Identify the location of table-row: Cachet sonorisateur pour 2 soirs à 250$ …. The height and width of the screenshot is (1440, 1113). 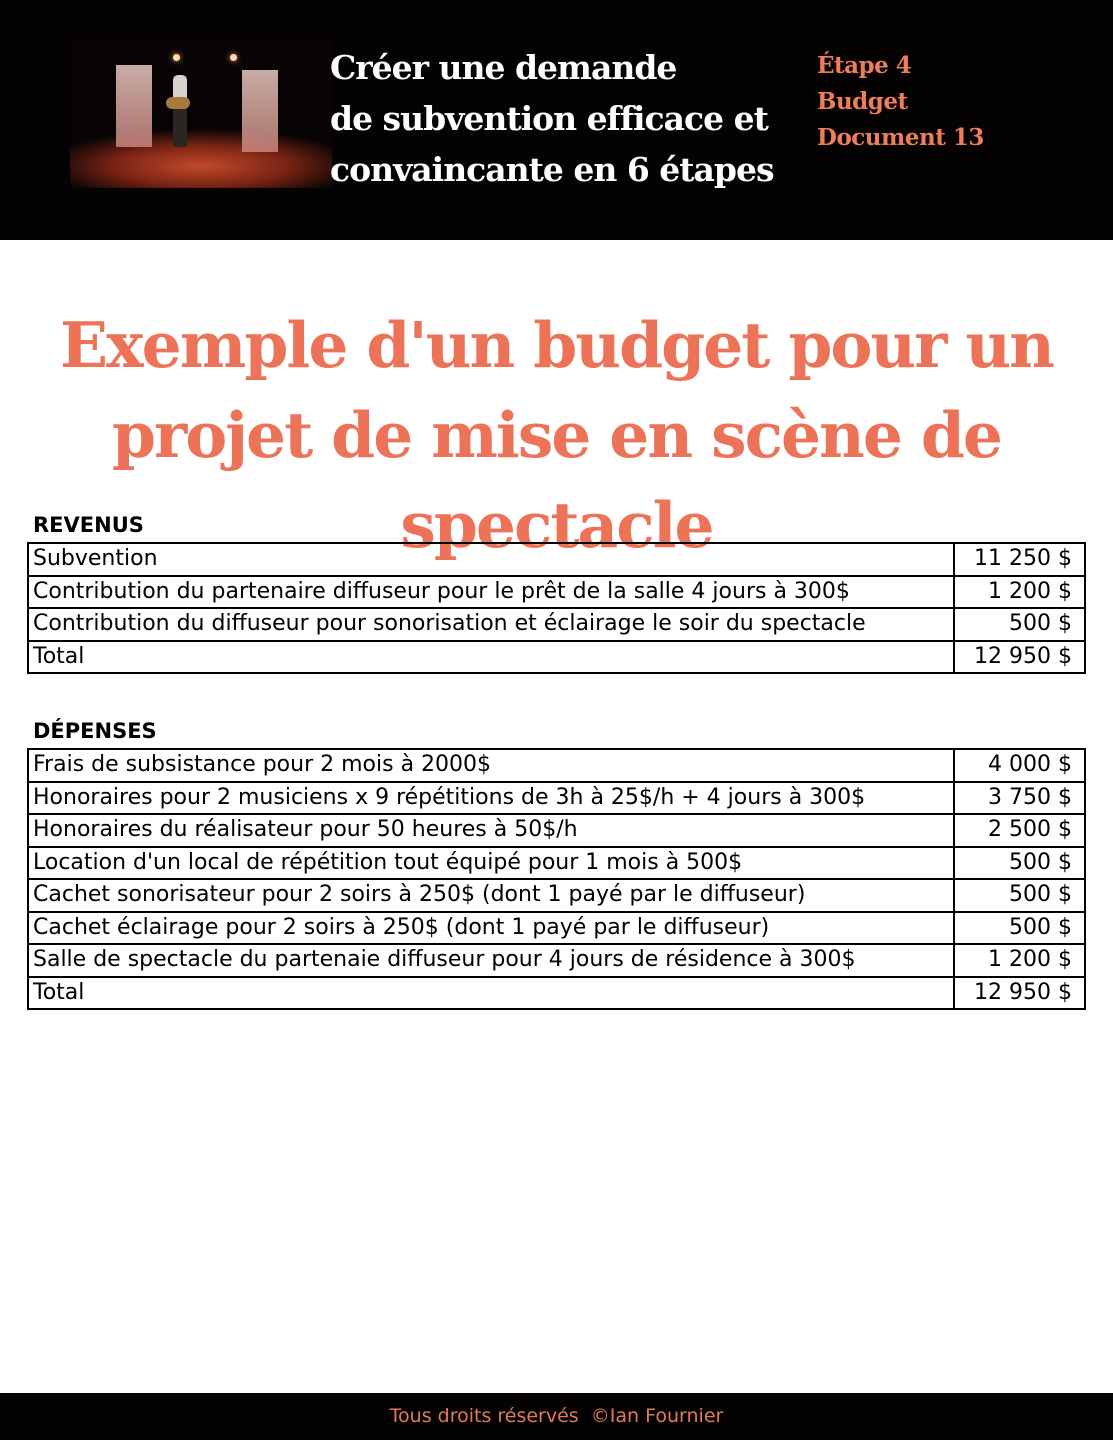
(556, 895).